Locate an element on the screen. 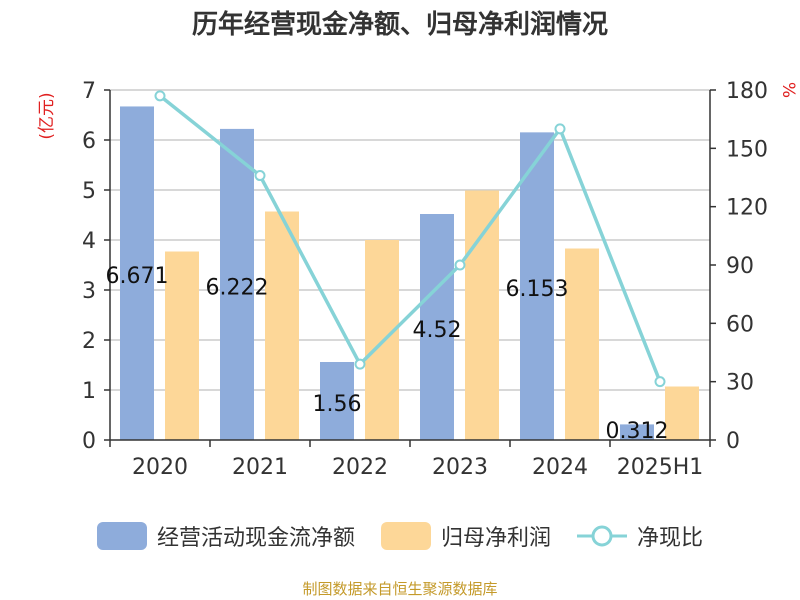 This screenshot has height=600, width=800. left-tick-label: 2 is located at coordinates (89, 341).